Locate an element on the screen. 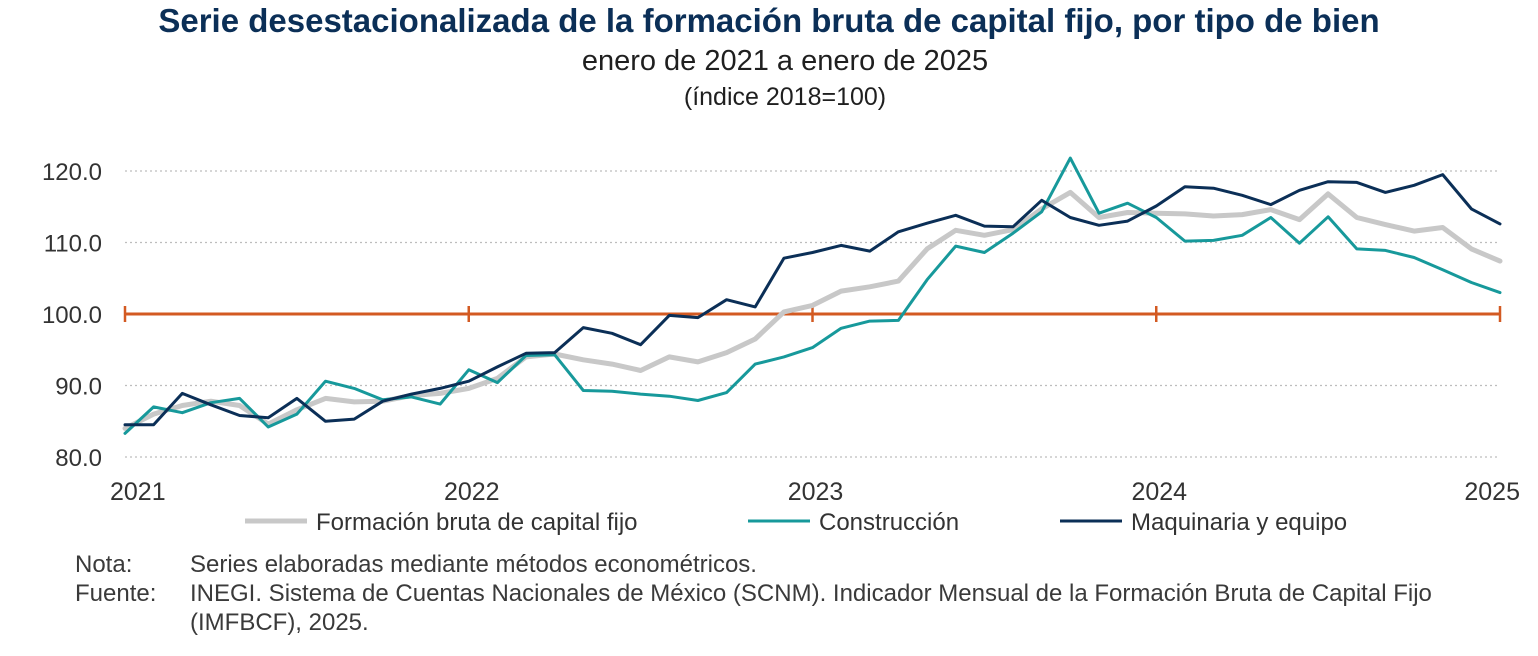 This screenshot has width=1538, height=656. y-tick-label: 110.0 is located at coordinates (73, 244).